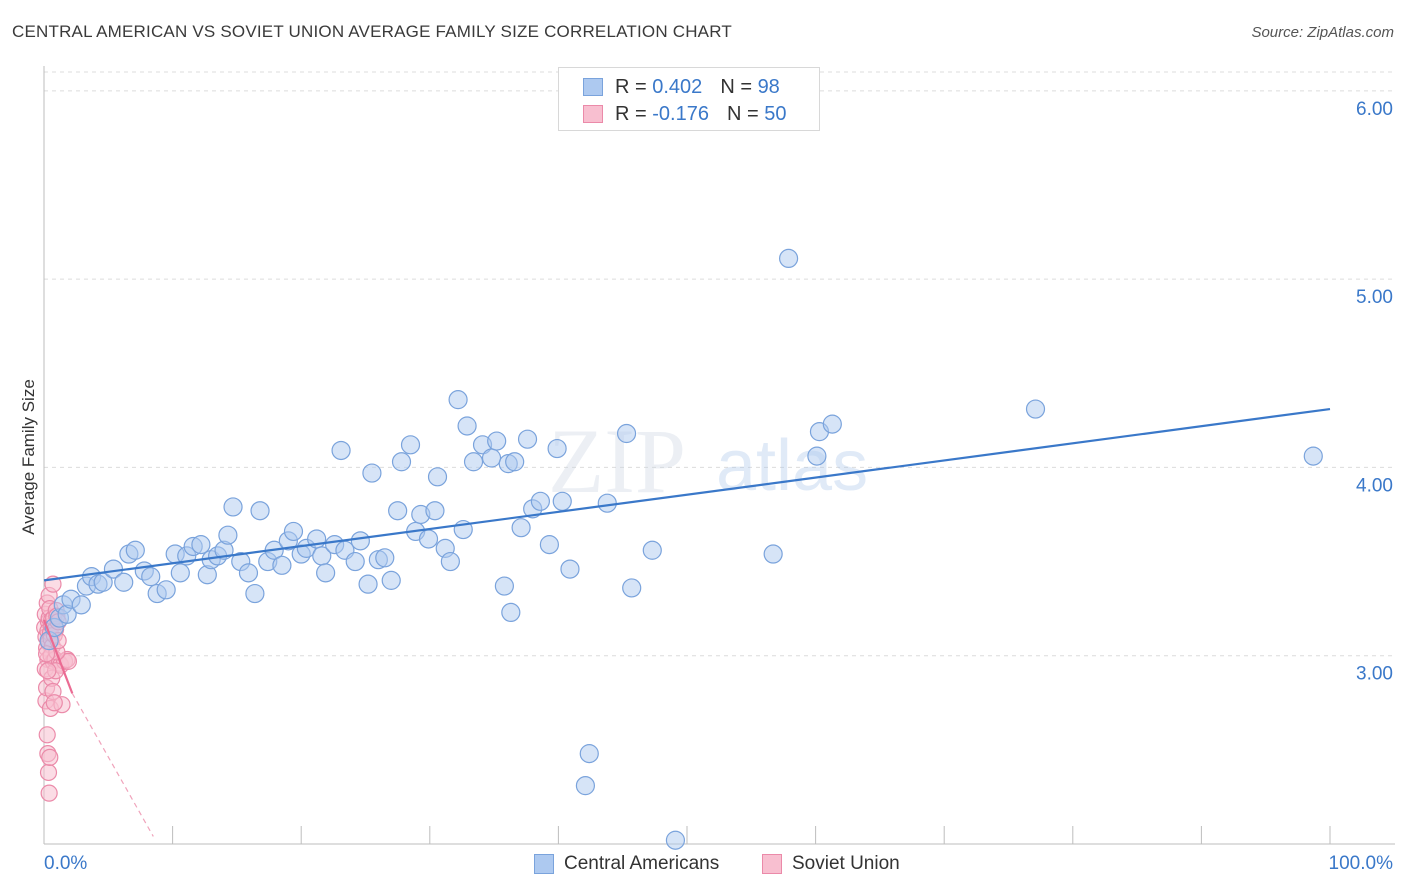 The height and width of the screenshot is (892, 1406). I want to click on x-tick-label-min: 0.0%, so click(65, 863).